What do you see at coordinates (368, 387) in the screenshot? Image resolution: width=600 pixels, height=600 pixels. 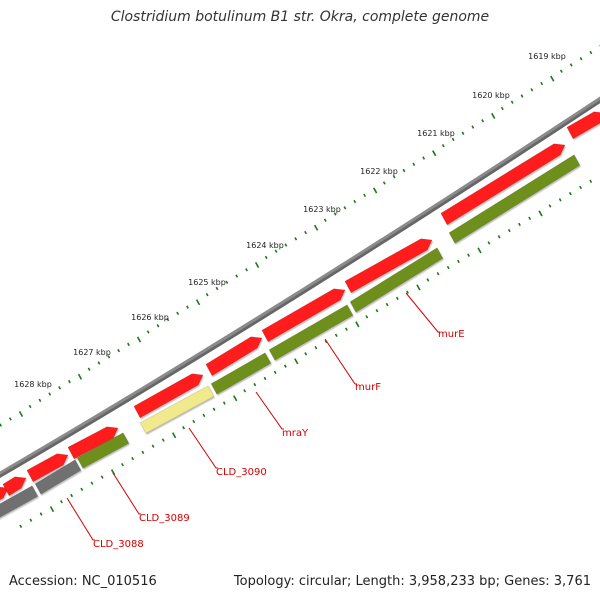 I see `gene-label: murF` at bounding box center [368, 387].